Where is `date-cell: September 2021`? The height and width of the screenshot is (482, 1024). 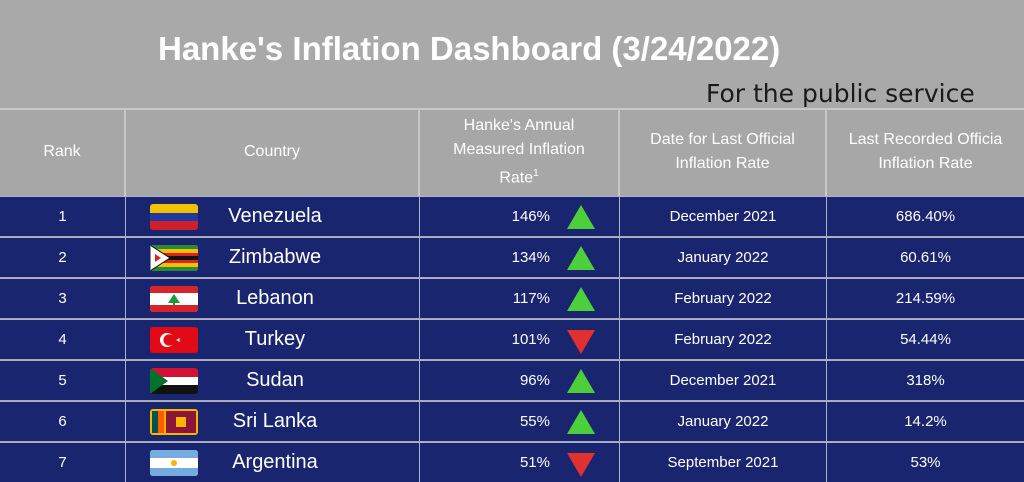 date-cell: September 2021 is located at coordinates (723, 462).